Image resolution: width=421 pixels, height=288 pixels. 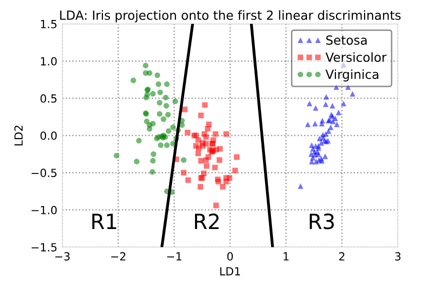 I want to click on annotation: R1, so click(x=104, y=221).